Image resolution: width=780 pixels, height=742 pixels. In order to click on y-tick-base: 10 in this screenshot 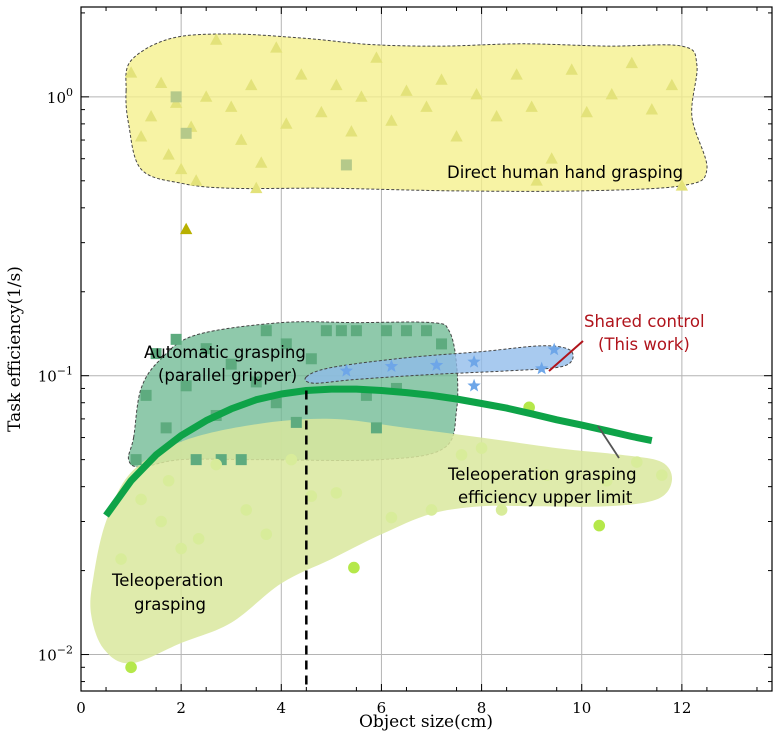, I will do `click(47, 377)`.